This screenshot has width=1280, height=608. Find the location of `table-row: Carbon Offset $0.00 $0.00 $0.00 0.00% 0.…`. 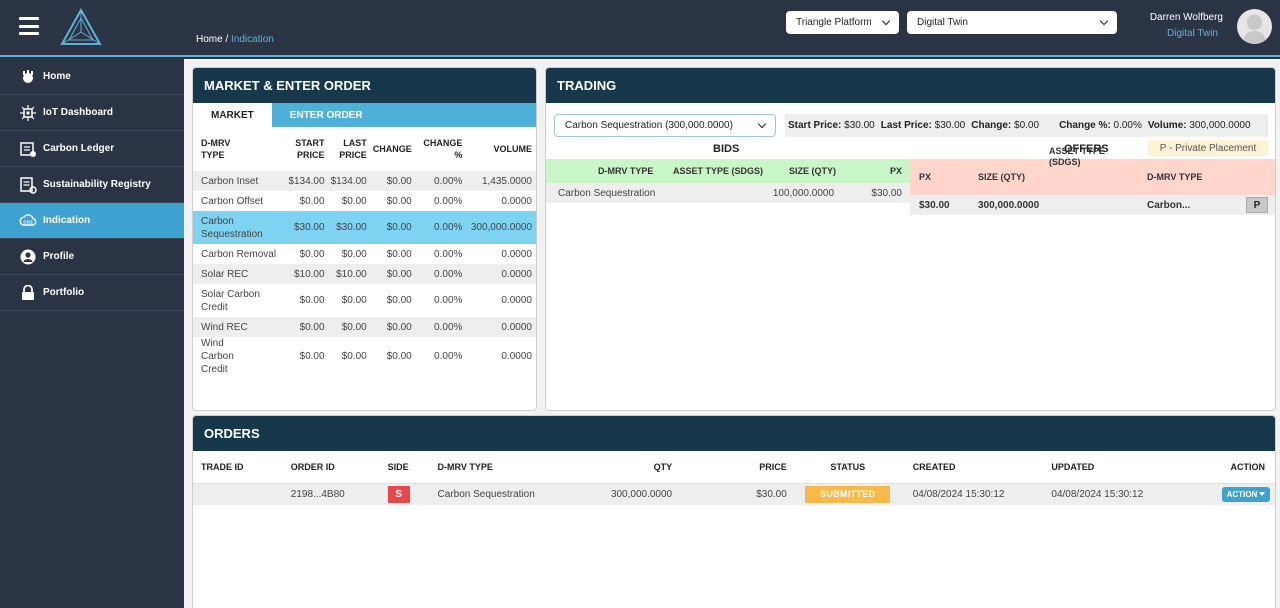

table-row: Carbon Offset $0.00 $0.00 $0.00 0.00% 0.… is located at coordinates (364, 201).